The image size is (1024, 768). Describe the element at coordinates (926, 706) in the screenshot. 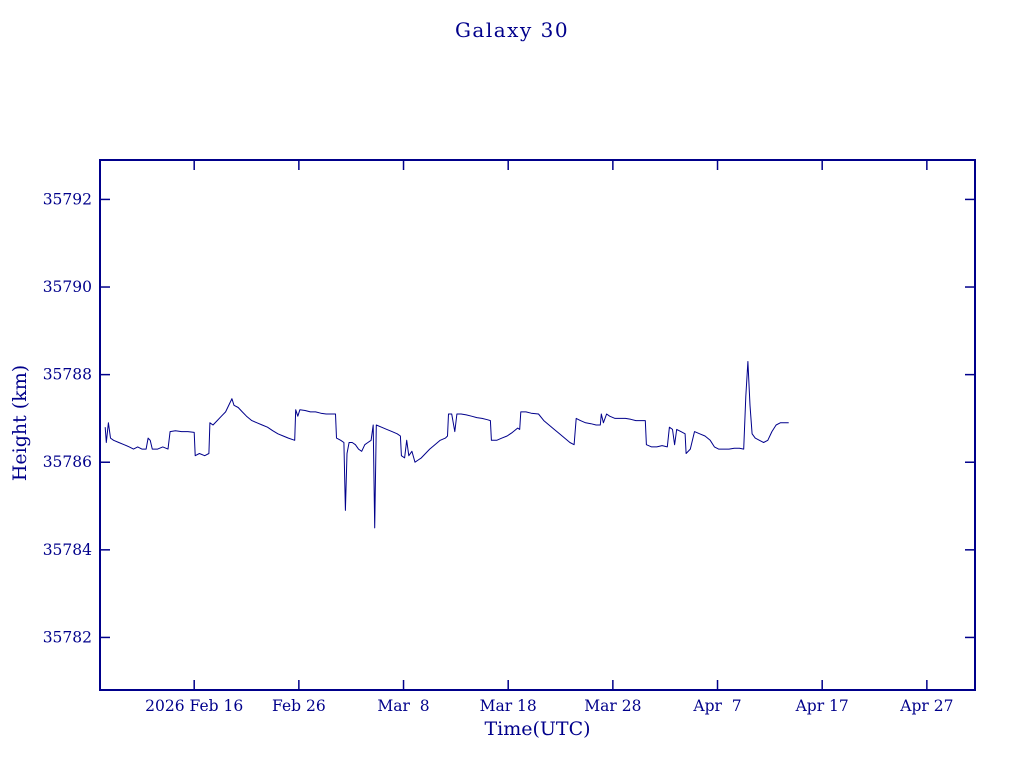

I see `x-tick-label: Apr 27` at that location.